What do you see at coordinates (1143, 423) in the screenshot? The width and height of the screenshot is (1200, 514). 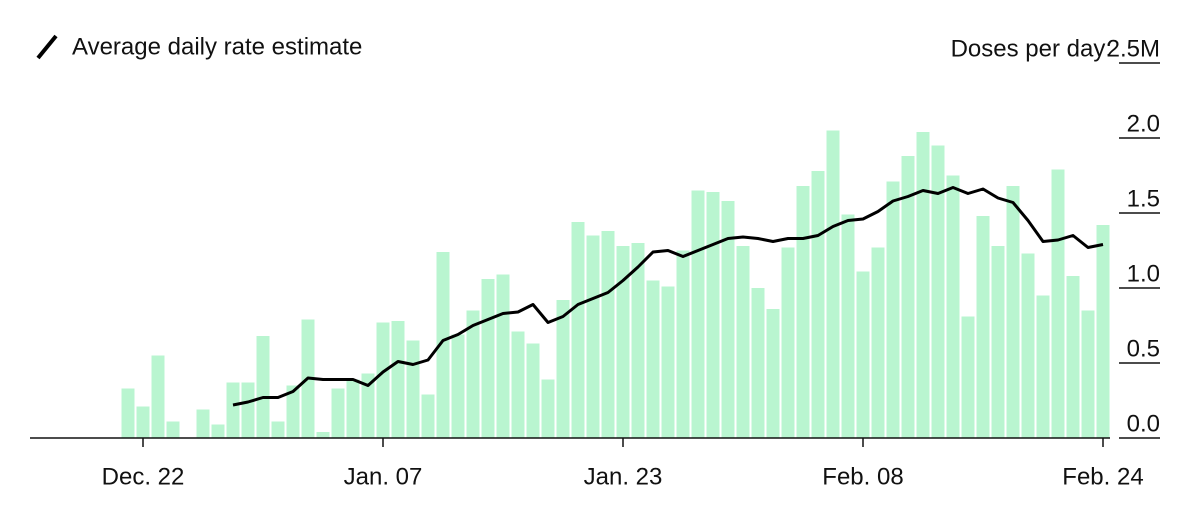 I see `y-tick-label: 0.0` at bounding box center [1143, 423].